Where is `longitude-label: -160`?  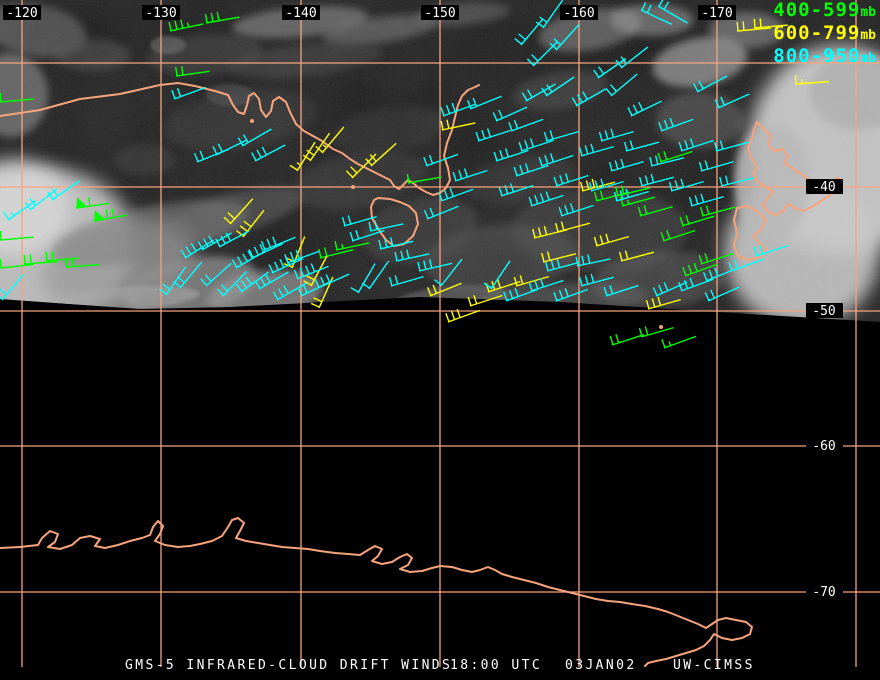 longitude-label: -160 is located at coordinates (578, 13).